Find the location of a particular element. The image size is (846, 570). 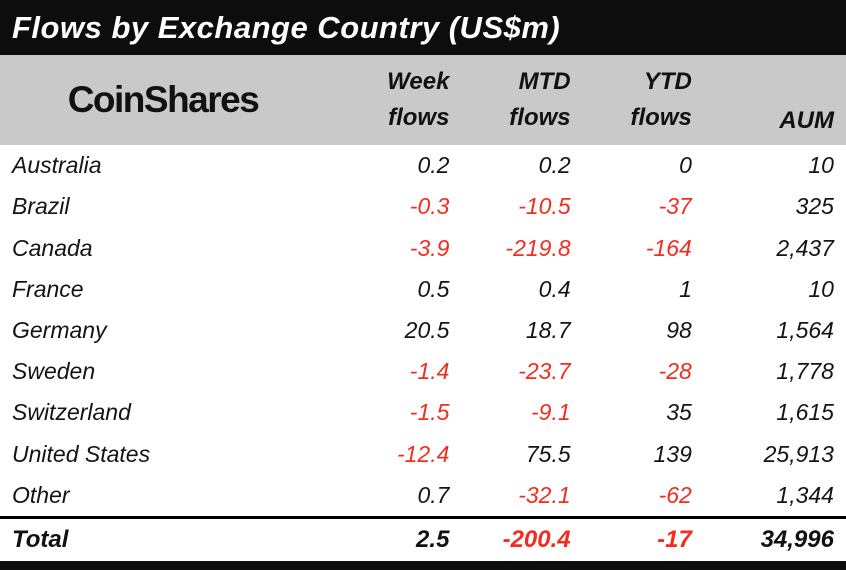

week-flows-cell: -0.3 is located at coordinates (429, 206).